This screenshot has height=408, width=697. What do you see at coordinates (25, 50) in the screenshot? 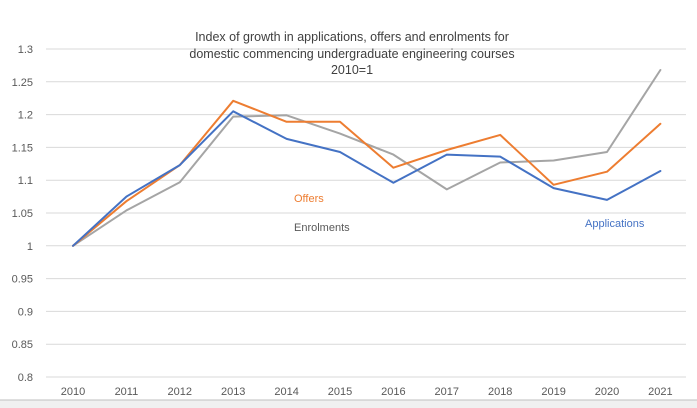
I see `y-tick-label: 1.3` at bounding box center [25, 50].